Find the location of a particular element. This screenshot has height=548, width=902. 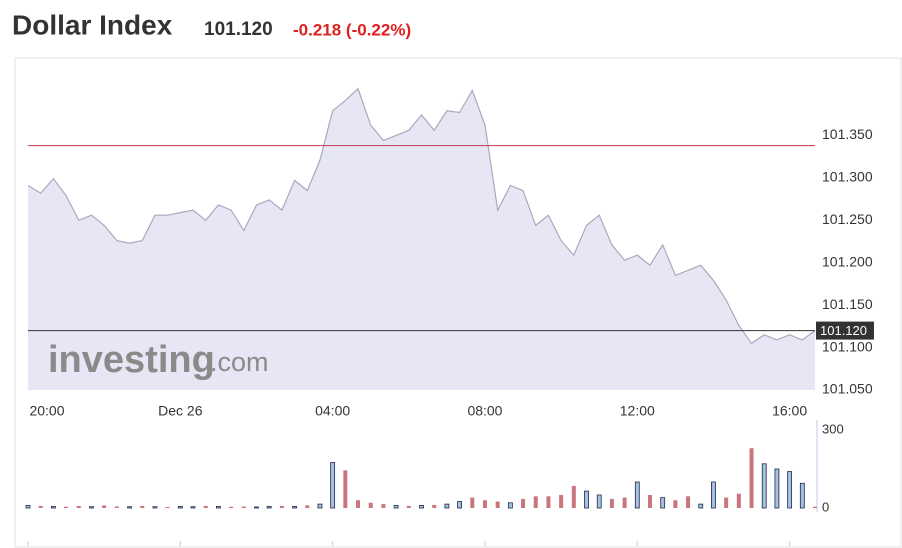

volume-tick-label: 0 is located at coordinates (825, 506).